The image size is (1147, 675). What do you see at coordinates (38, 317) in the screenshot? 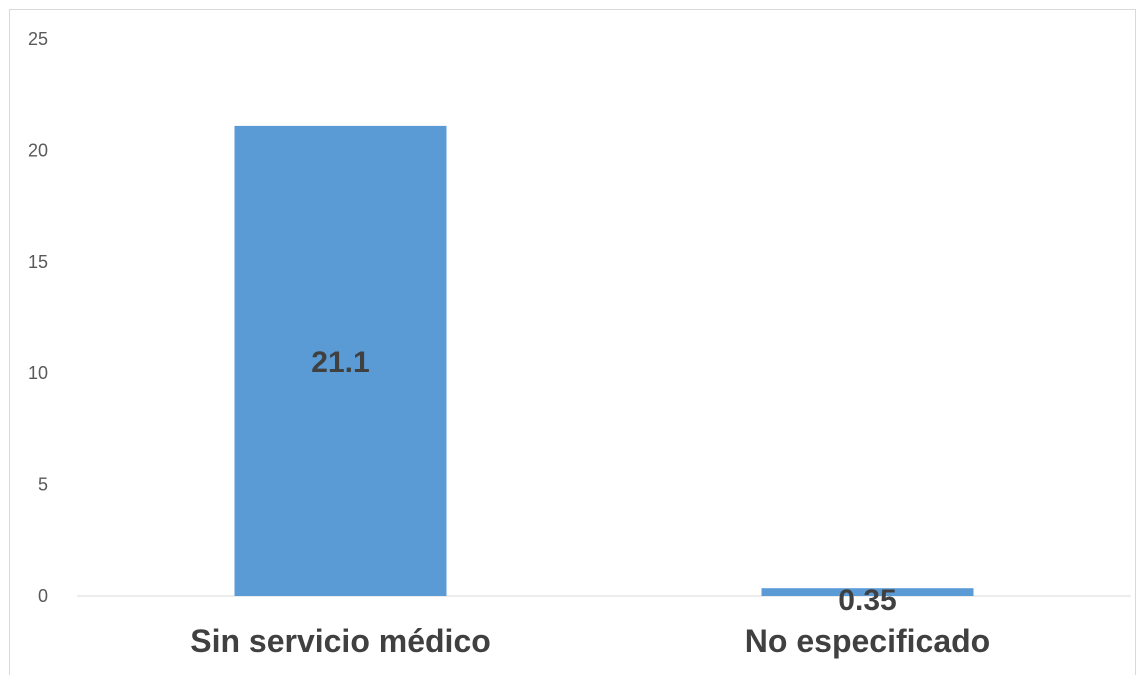
I see `y-axis-ticks: 0 5 10 15 20 25` at bounding box center [38, 317].